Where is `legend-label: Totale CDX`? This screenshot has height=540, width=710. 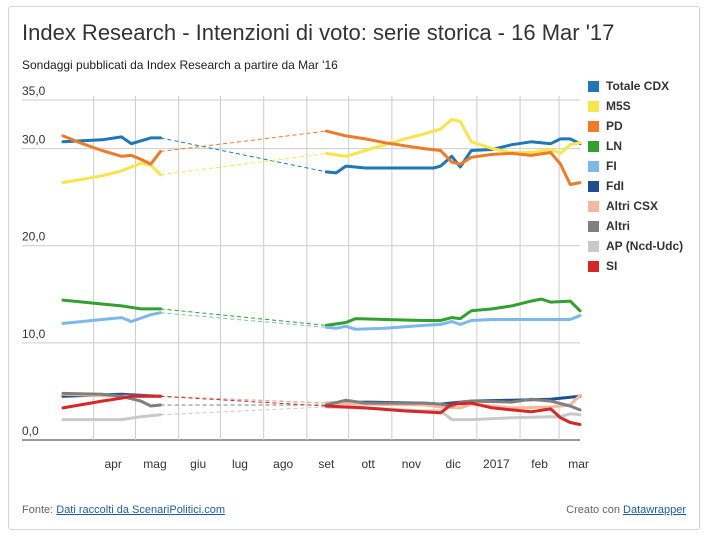 legend-label: Totale CDX is located at coordinates (638, 86).